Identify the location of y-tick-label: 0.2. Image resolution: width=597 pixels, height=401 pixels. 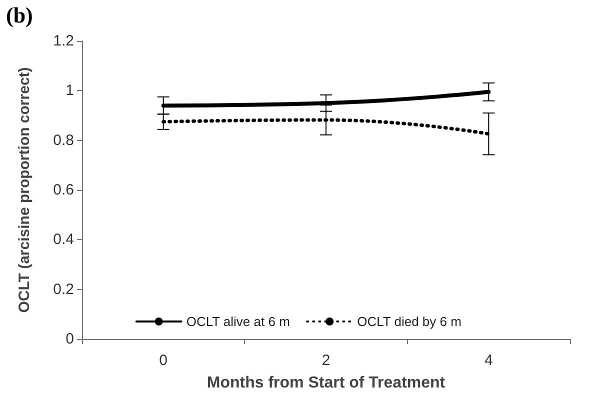
(63, 289).